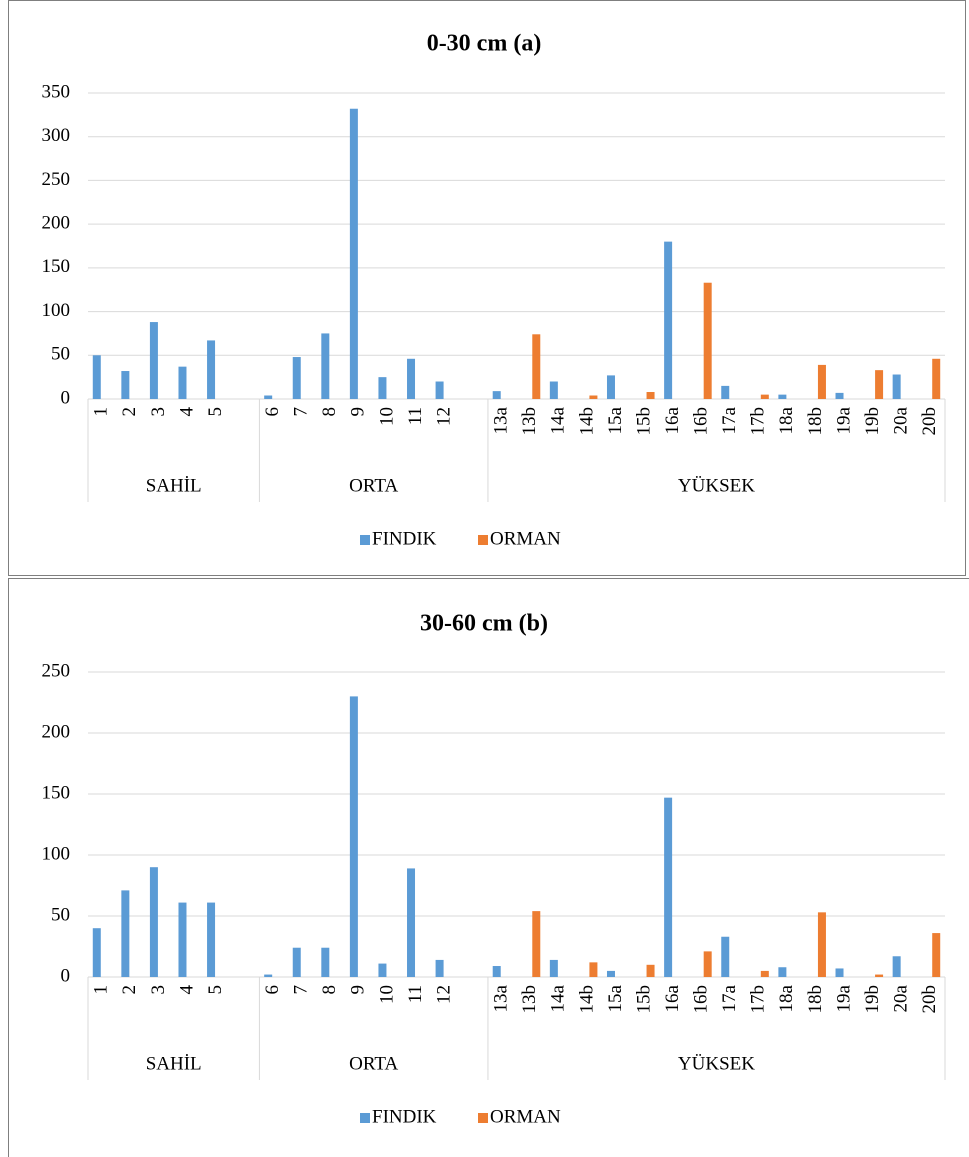  Describe the element at coordinates (56, 853) in the screenshot. I see `y-tick-label: 100` at that location.